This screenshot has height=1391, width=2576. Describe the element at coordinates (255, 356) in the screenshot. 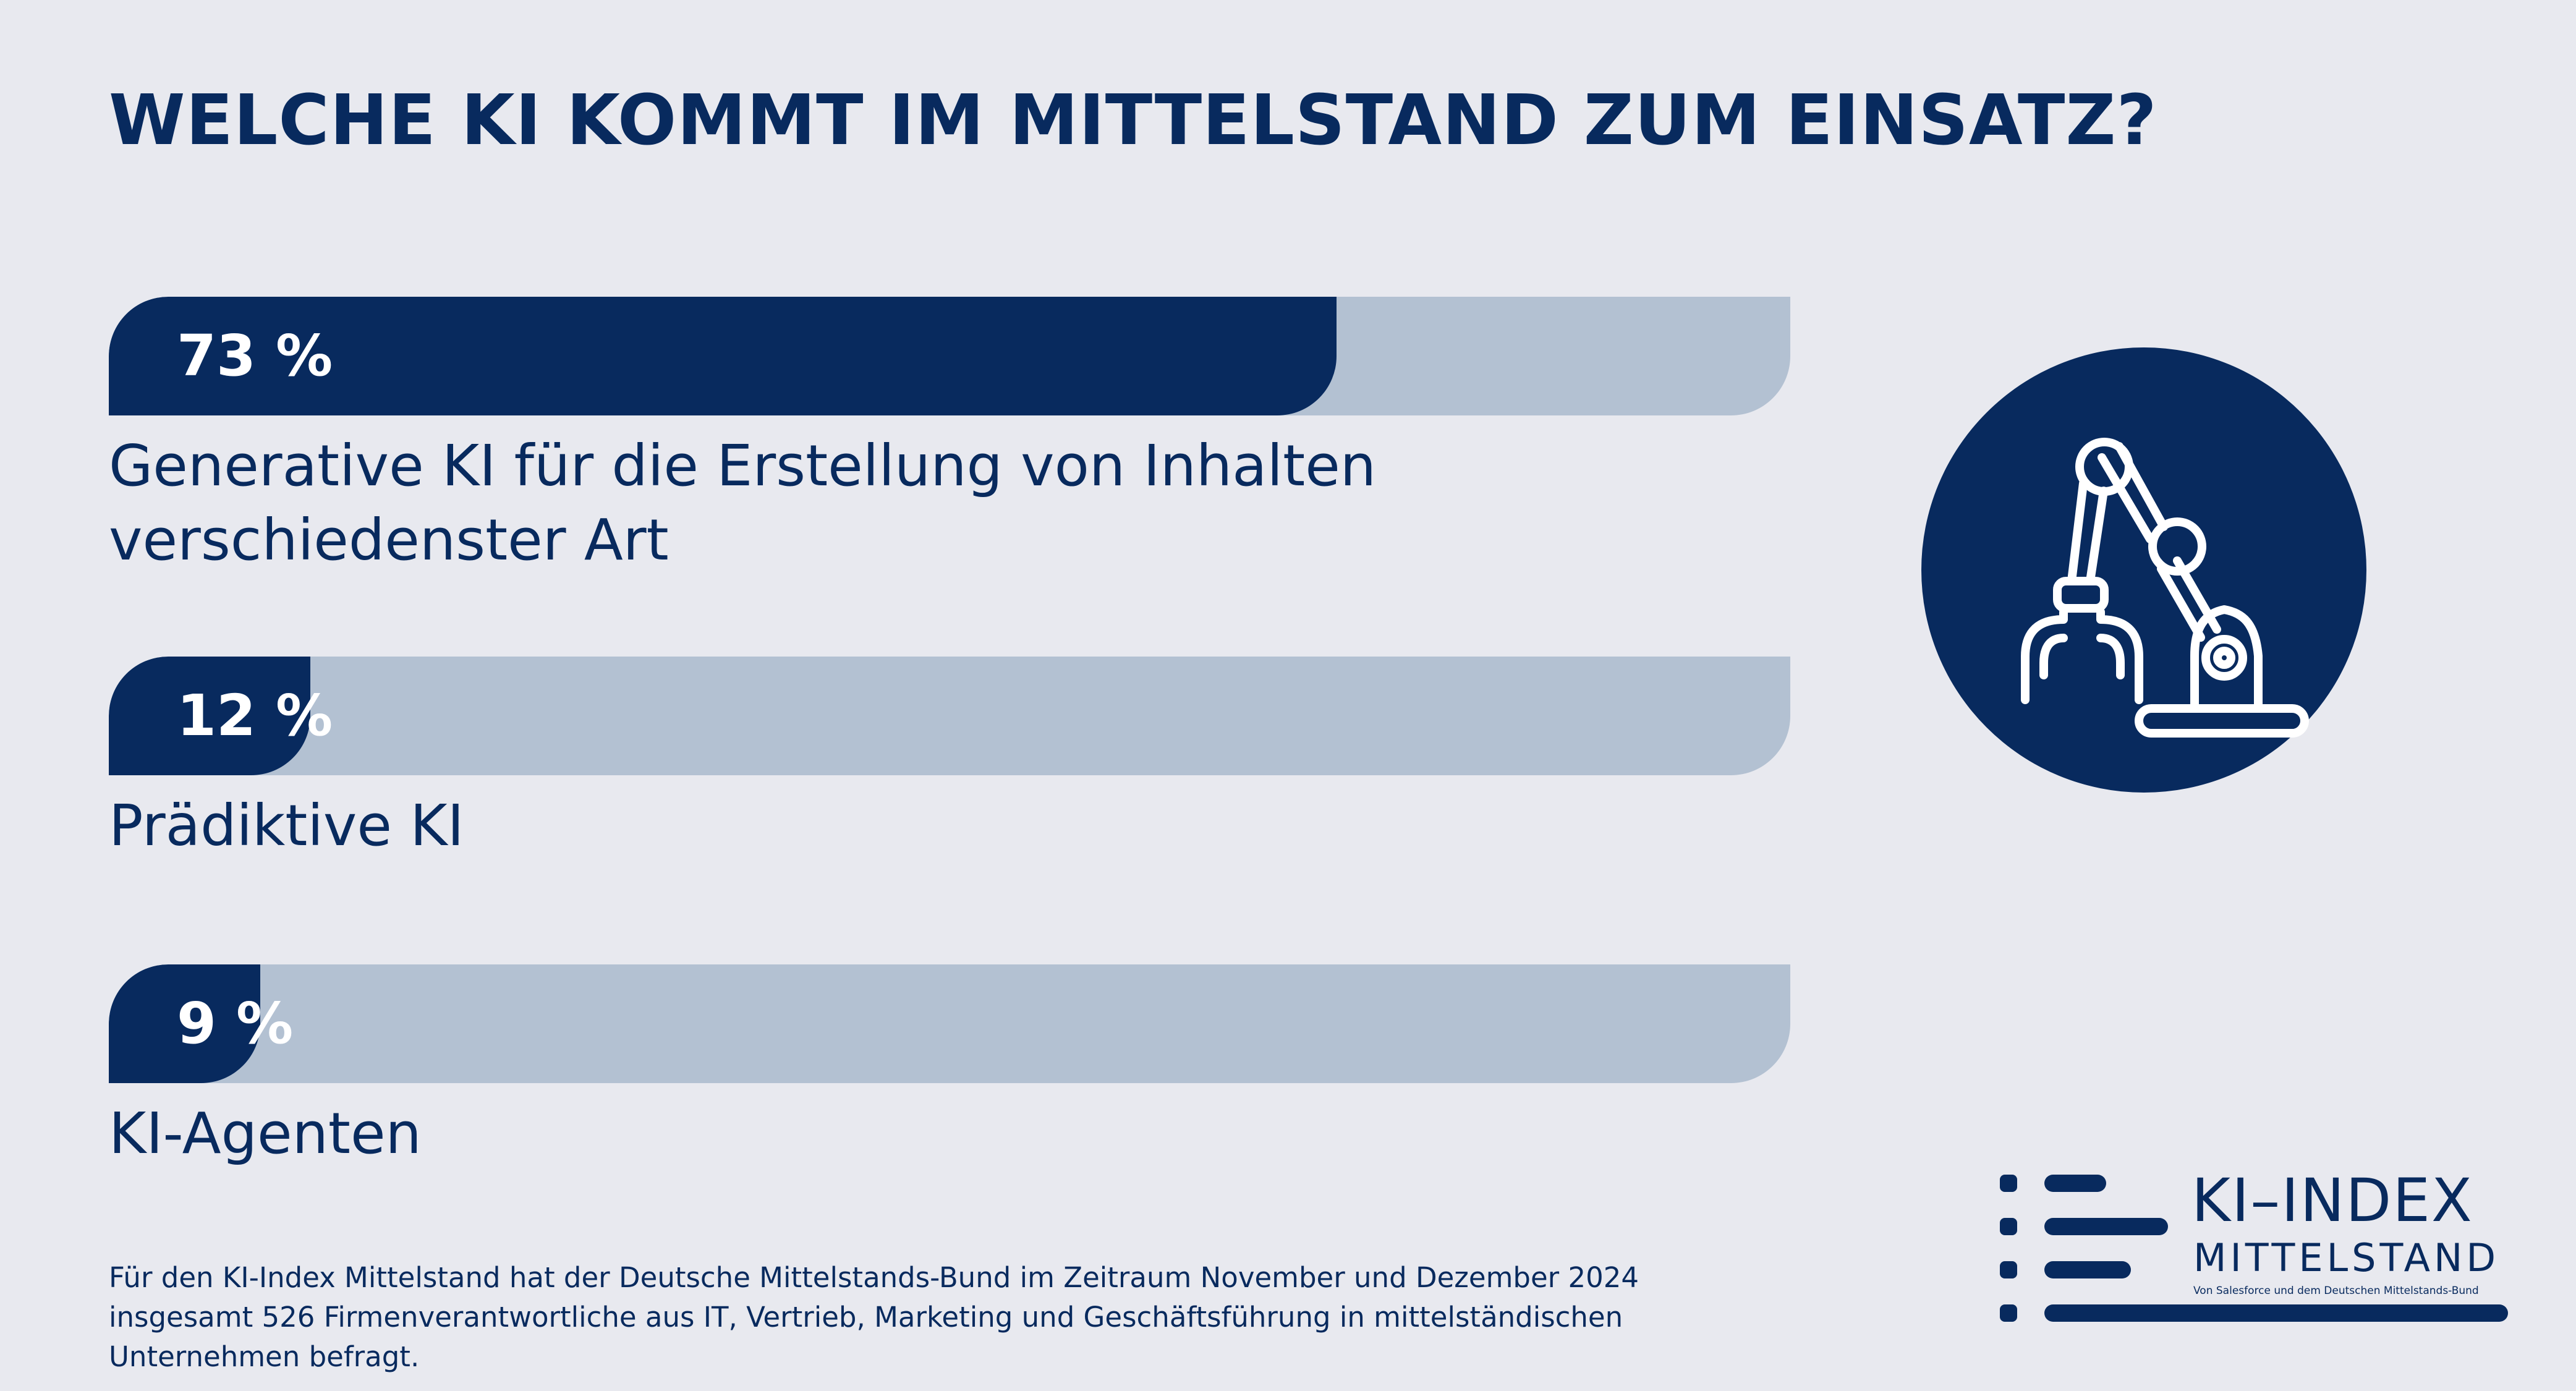

I see `bar-value-label: 73 %` at that location.